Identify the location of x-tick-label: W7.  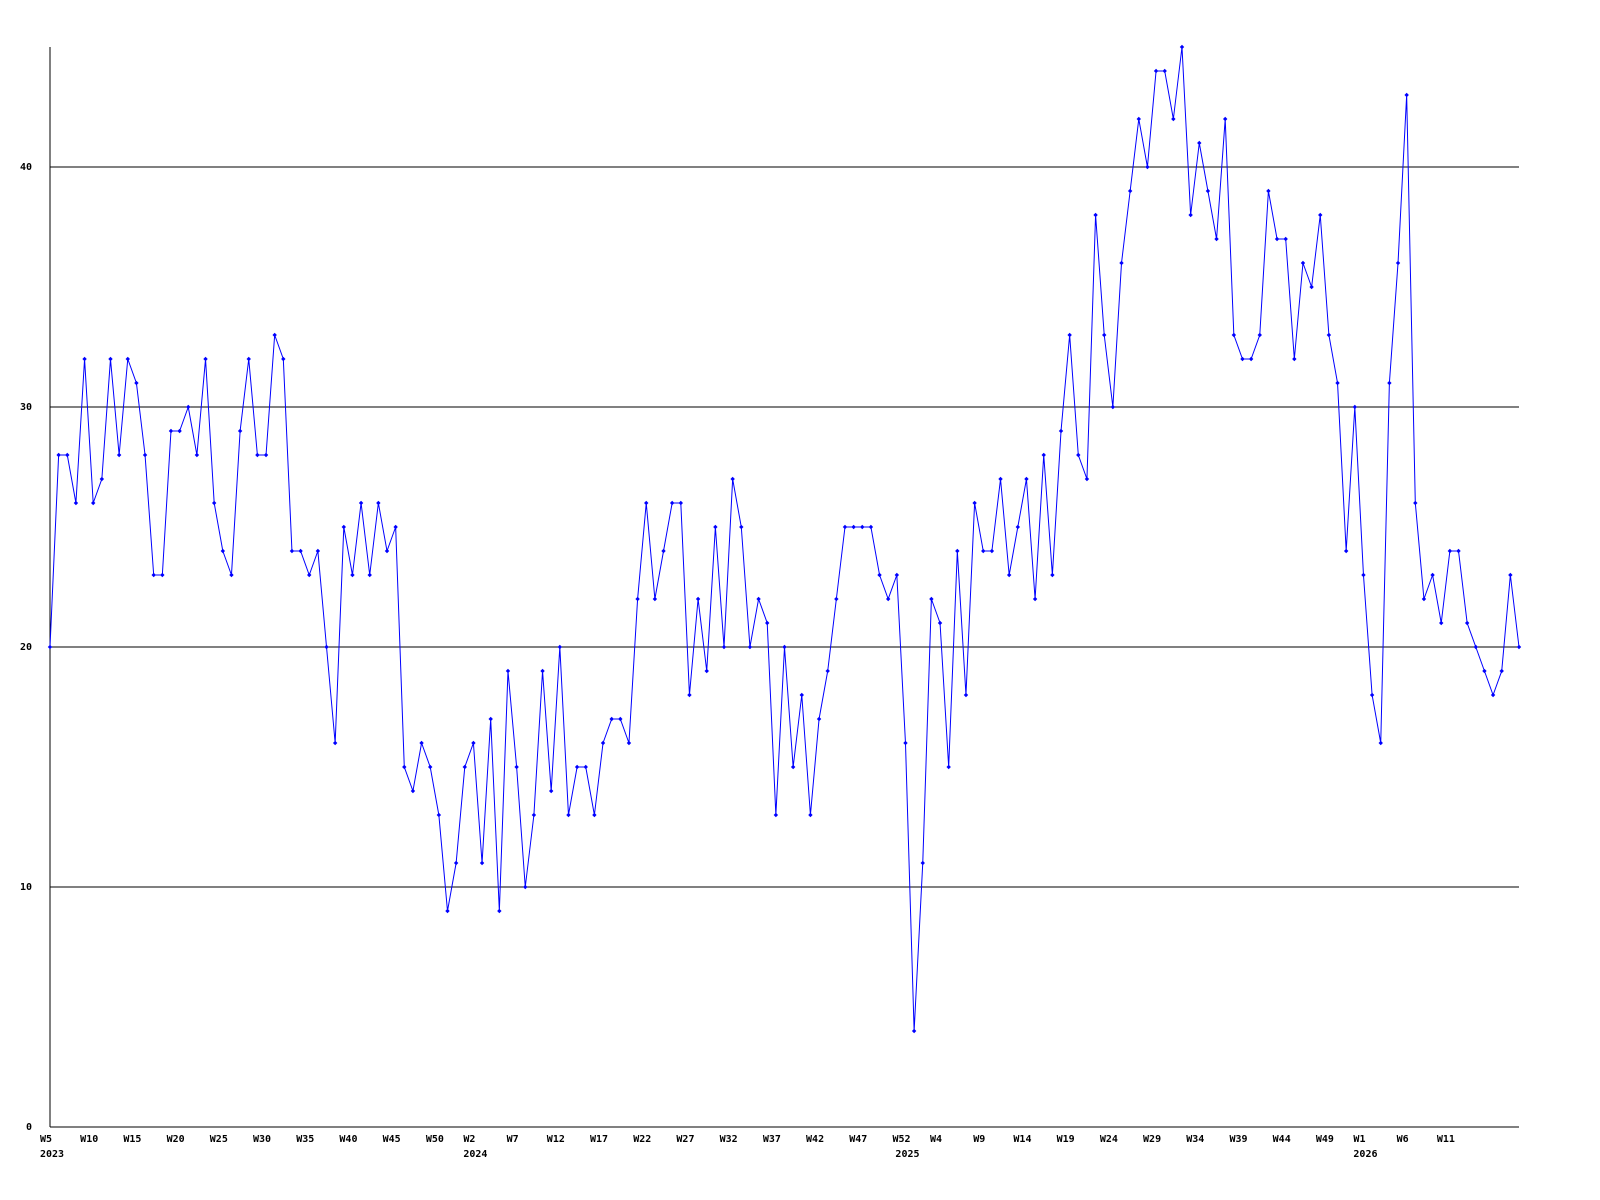
(513, 1139).